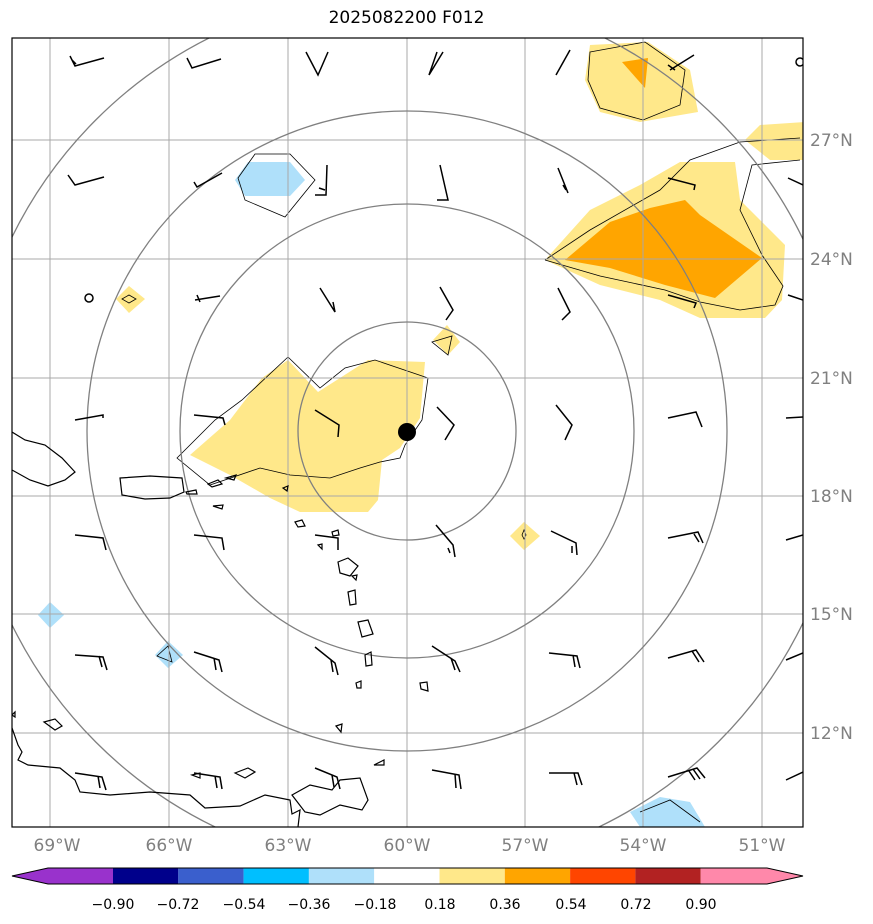  I want to click on storm-center-marker, so click(407, 432).